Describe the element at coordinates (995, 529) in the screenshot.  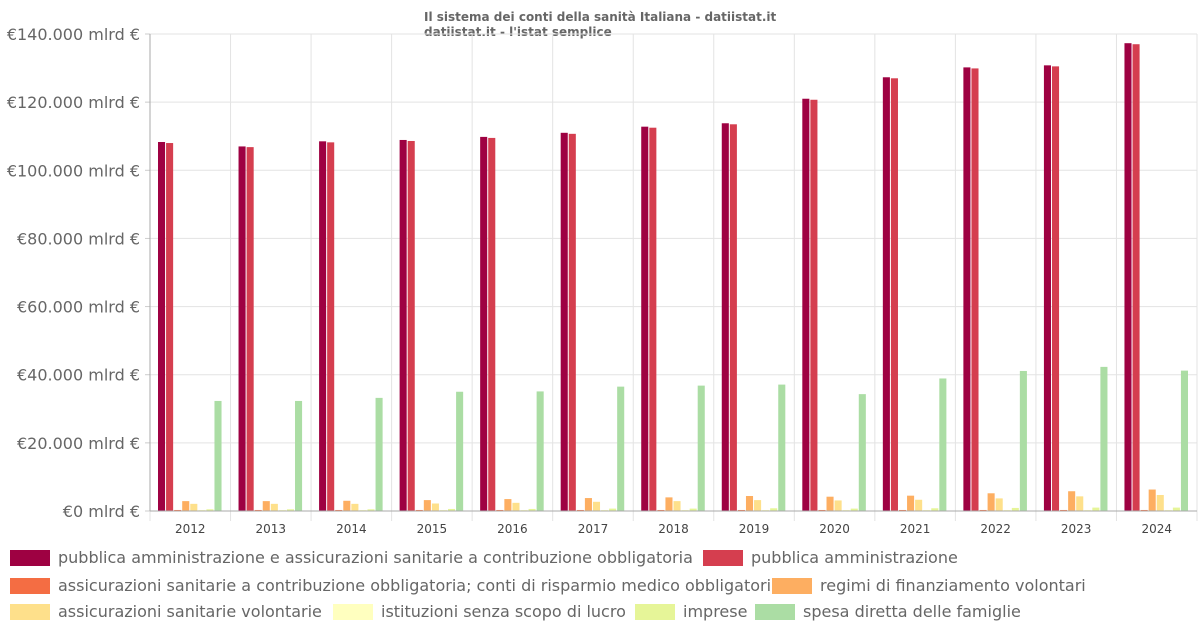
I see `x-tick-label: 2022` at that location.